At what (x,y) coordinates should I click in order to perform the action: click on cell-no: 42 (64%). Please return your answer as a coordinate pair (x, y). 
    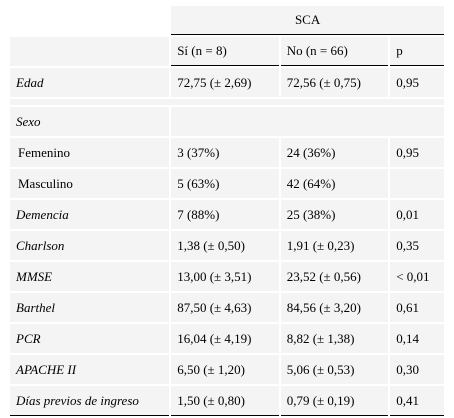
    Looking at the image, I should click on (334, 183).